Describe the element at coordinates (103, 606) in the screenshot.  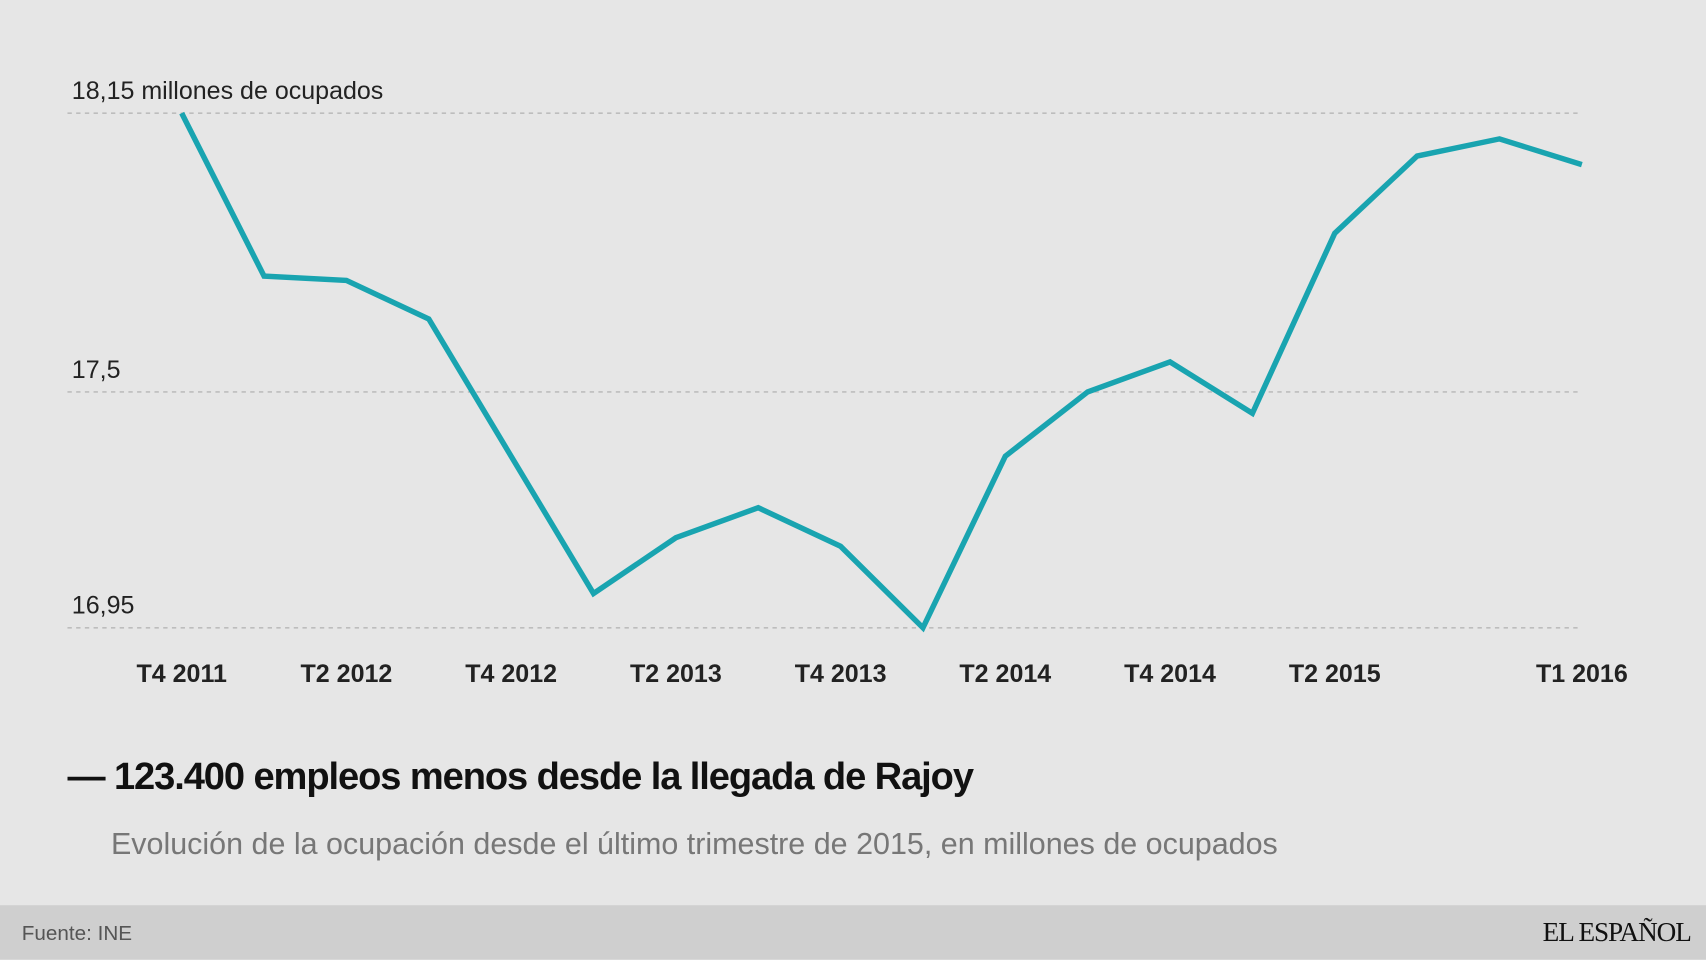
I see `y-tick-label: 16,95` at that location.